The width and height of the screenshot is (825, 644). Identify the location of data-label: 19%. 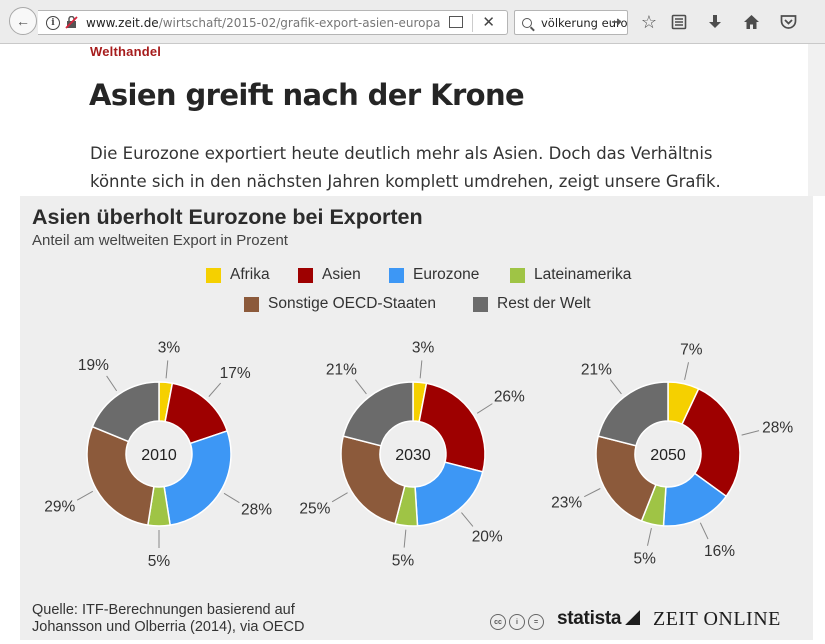
(93, 365).